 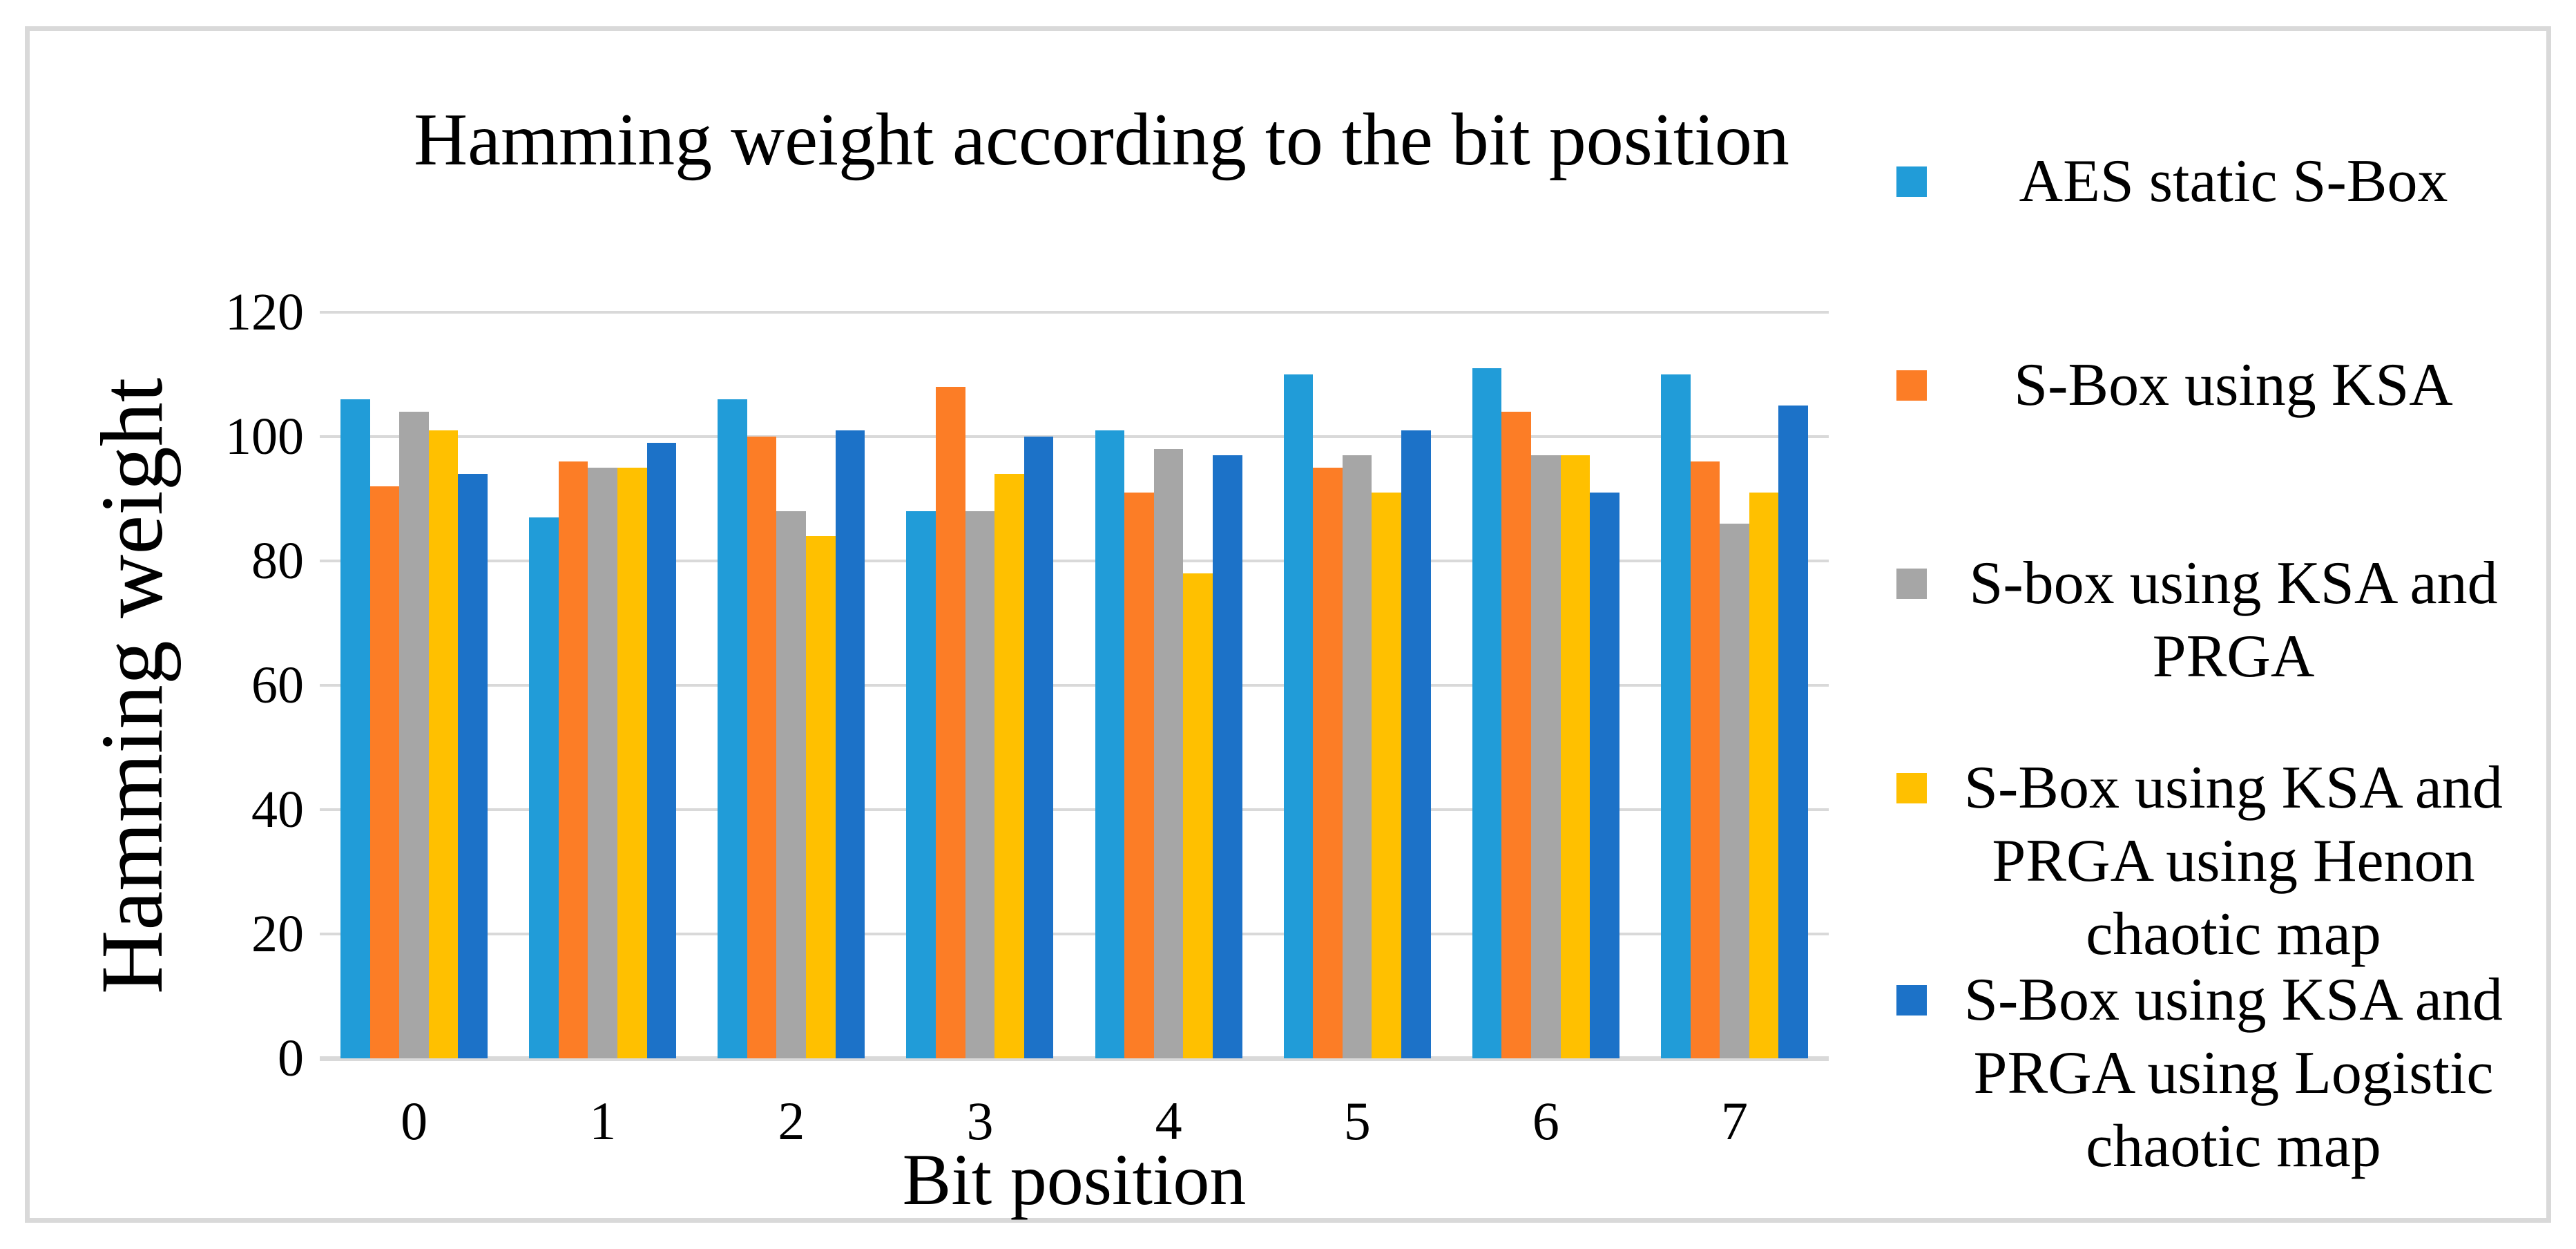 I want to click on legend-item-0: AES static S-Box, so click(x=2218, y=181).